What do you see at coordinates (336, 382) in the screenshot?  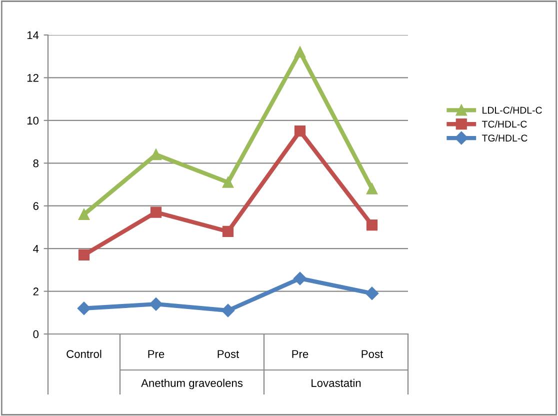 I see `text: Lovastatin` at bounding box center [336, 382].